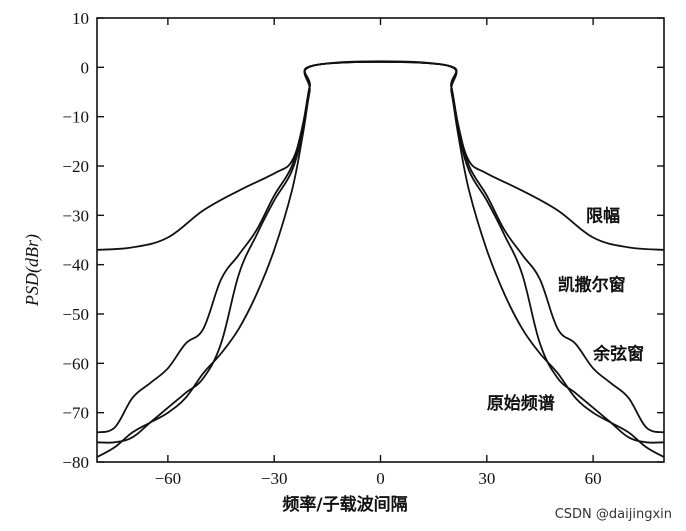 This screenshot has height=531, width=686. Describe the element at coordinates (521, 403) in the screenshot. I see `series-label-original-spectrum: 原始频谱` at that location.